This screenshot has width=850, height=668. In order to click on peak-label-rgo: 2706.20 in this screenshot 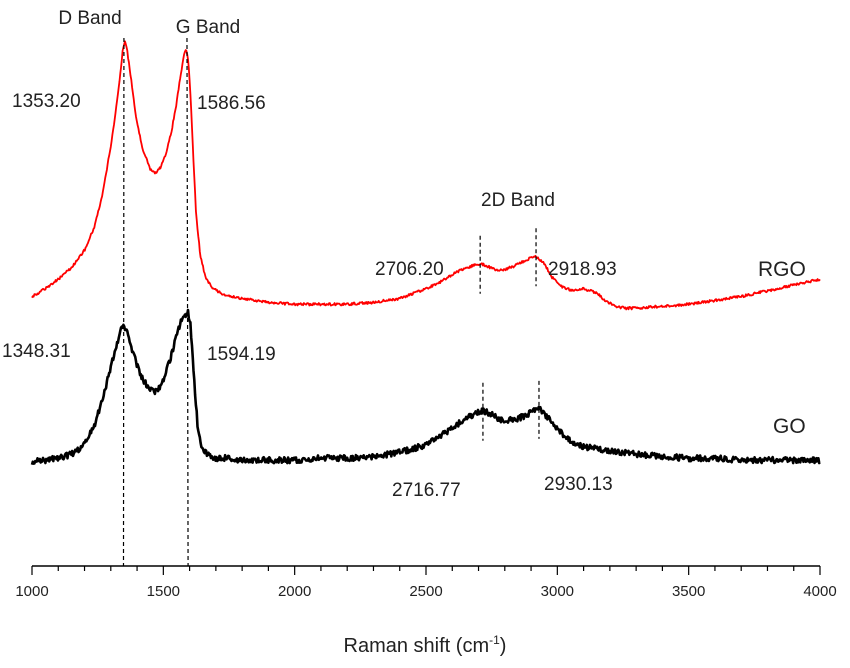, I will do `click(409, 269)`.